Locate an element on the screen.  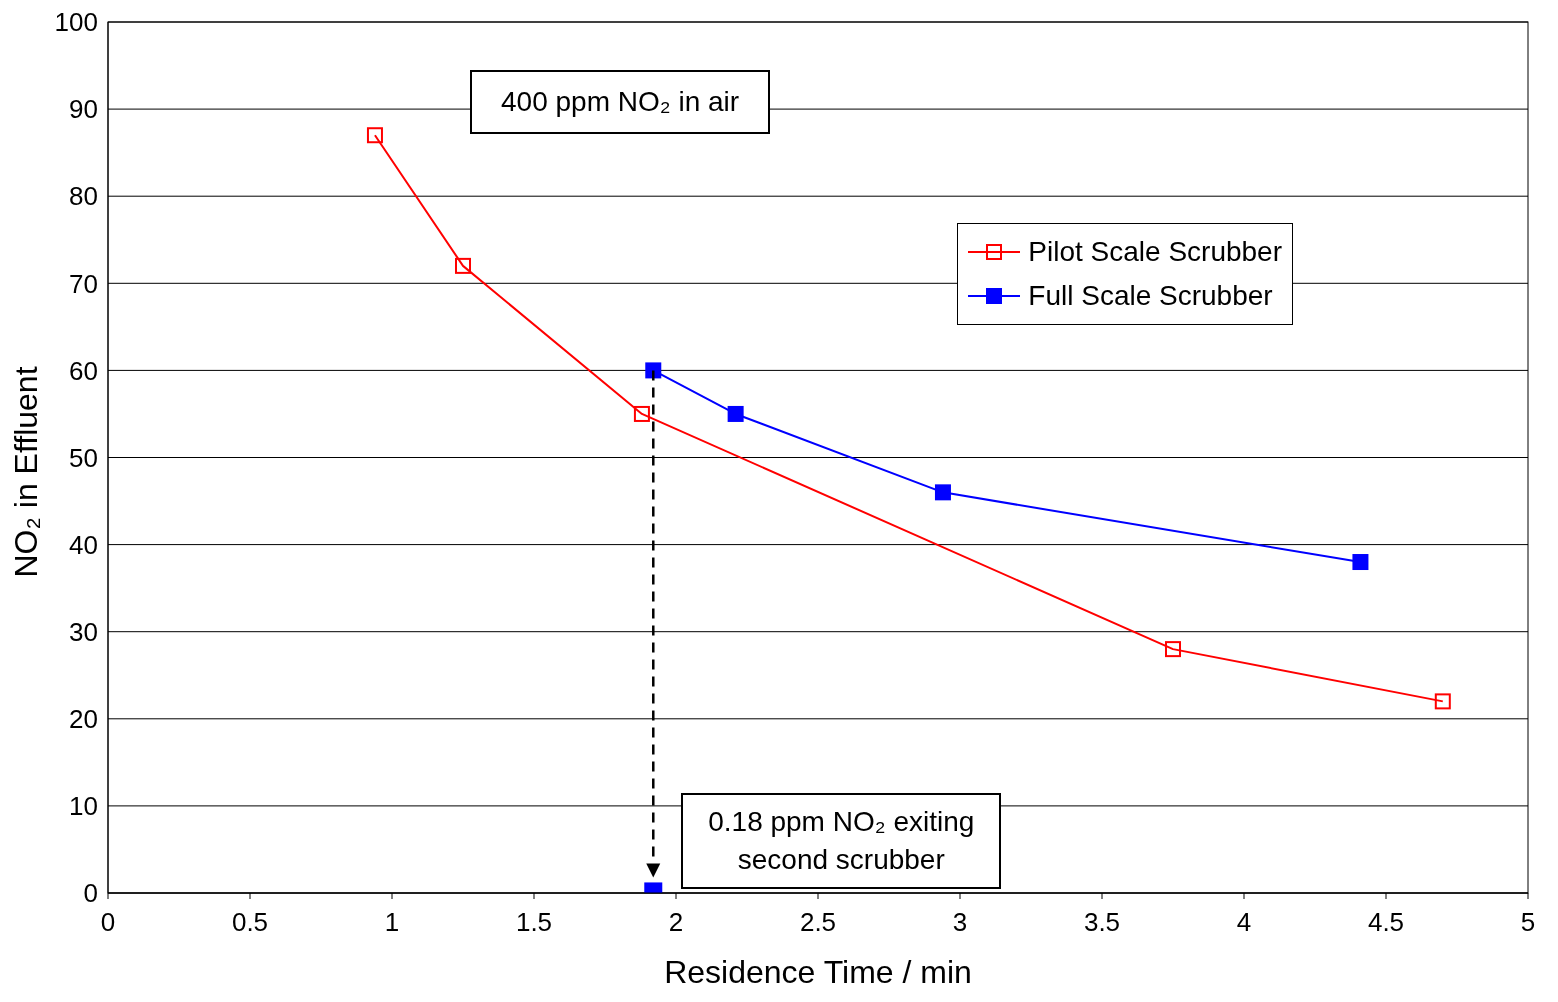
y-tick-label: 50 is located at coordinates (83, 457).